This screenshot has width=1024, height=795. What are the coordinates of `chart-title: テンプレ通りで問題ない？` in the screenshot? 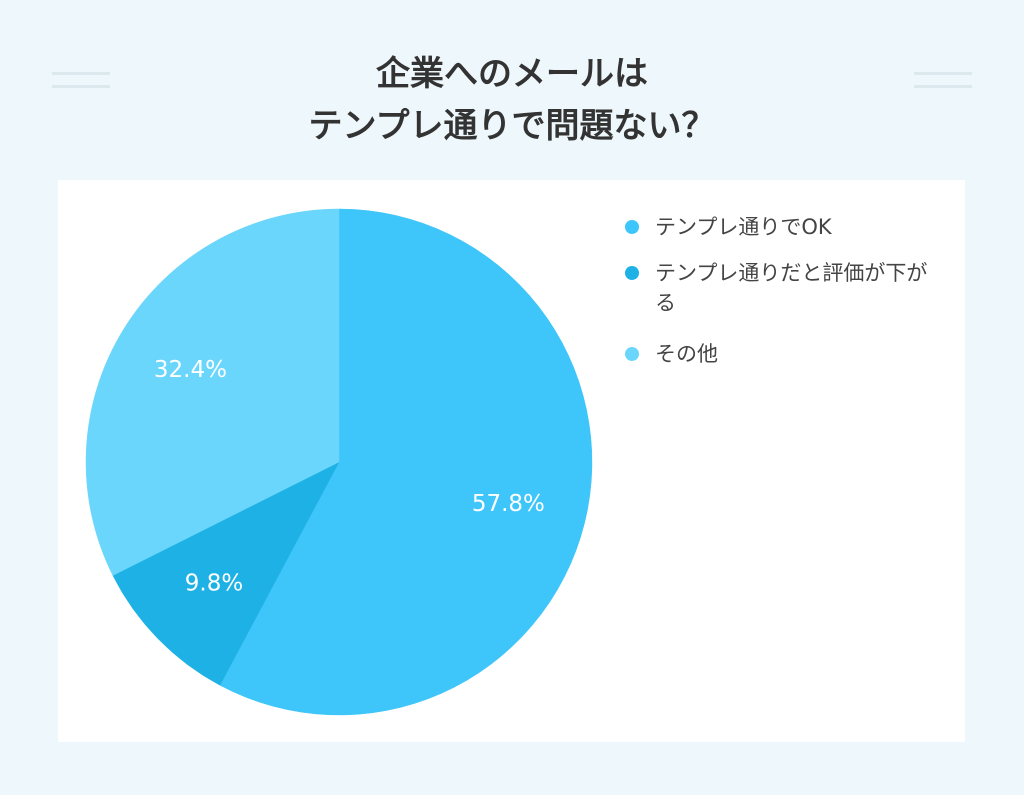 It's located at (512, 126).